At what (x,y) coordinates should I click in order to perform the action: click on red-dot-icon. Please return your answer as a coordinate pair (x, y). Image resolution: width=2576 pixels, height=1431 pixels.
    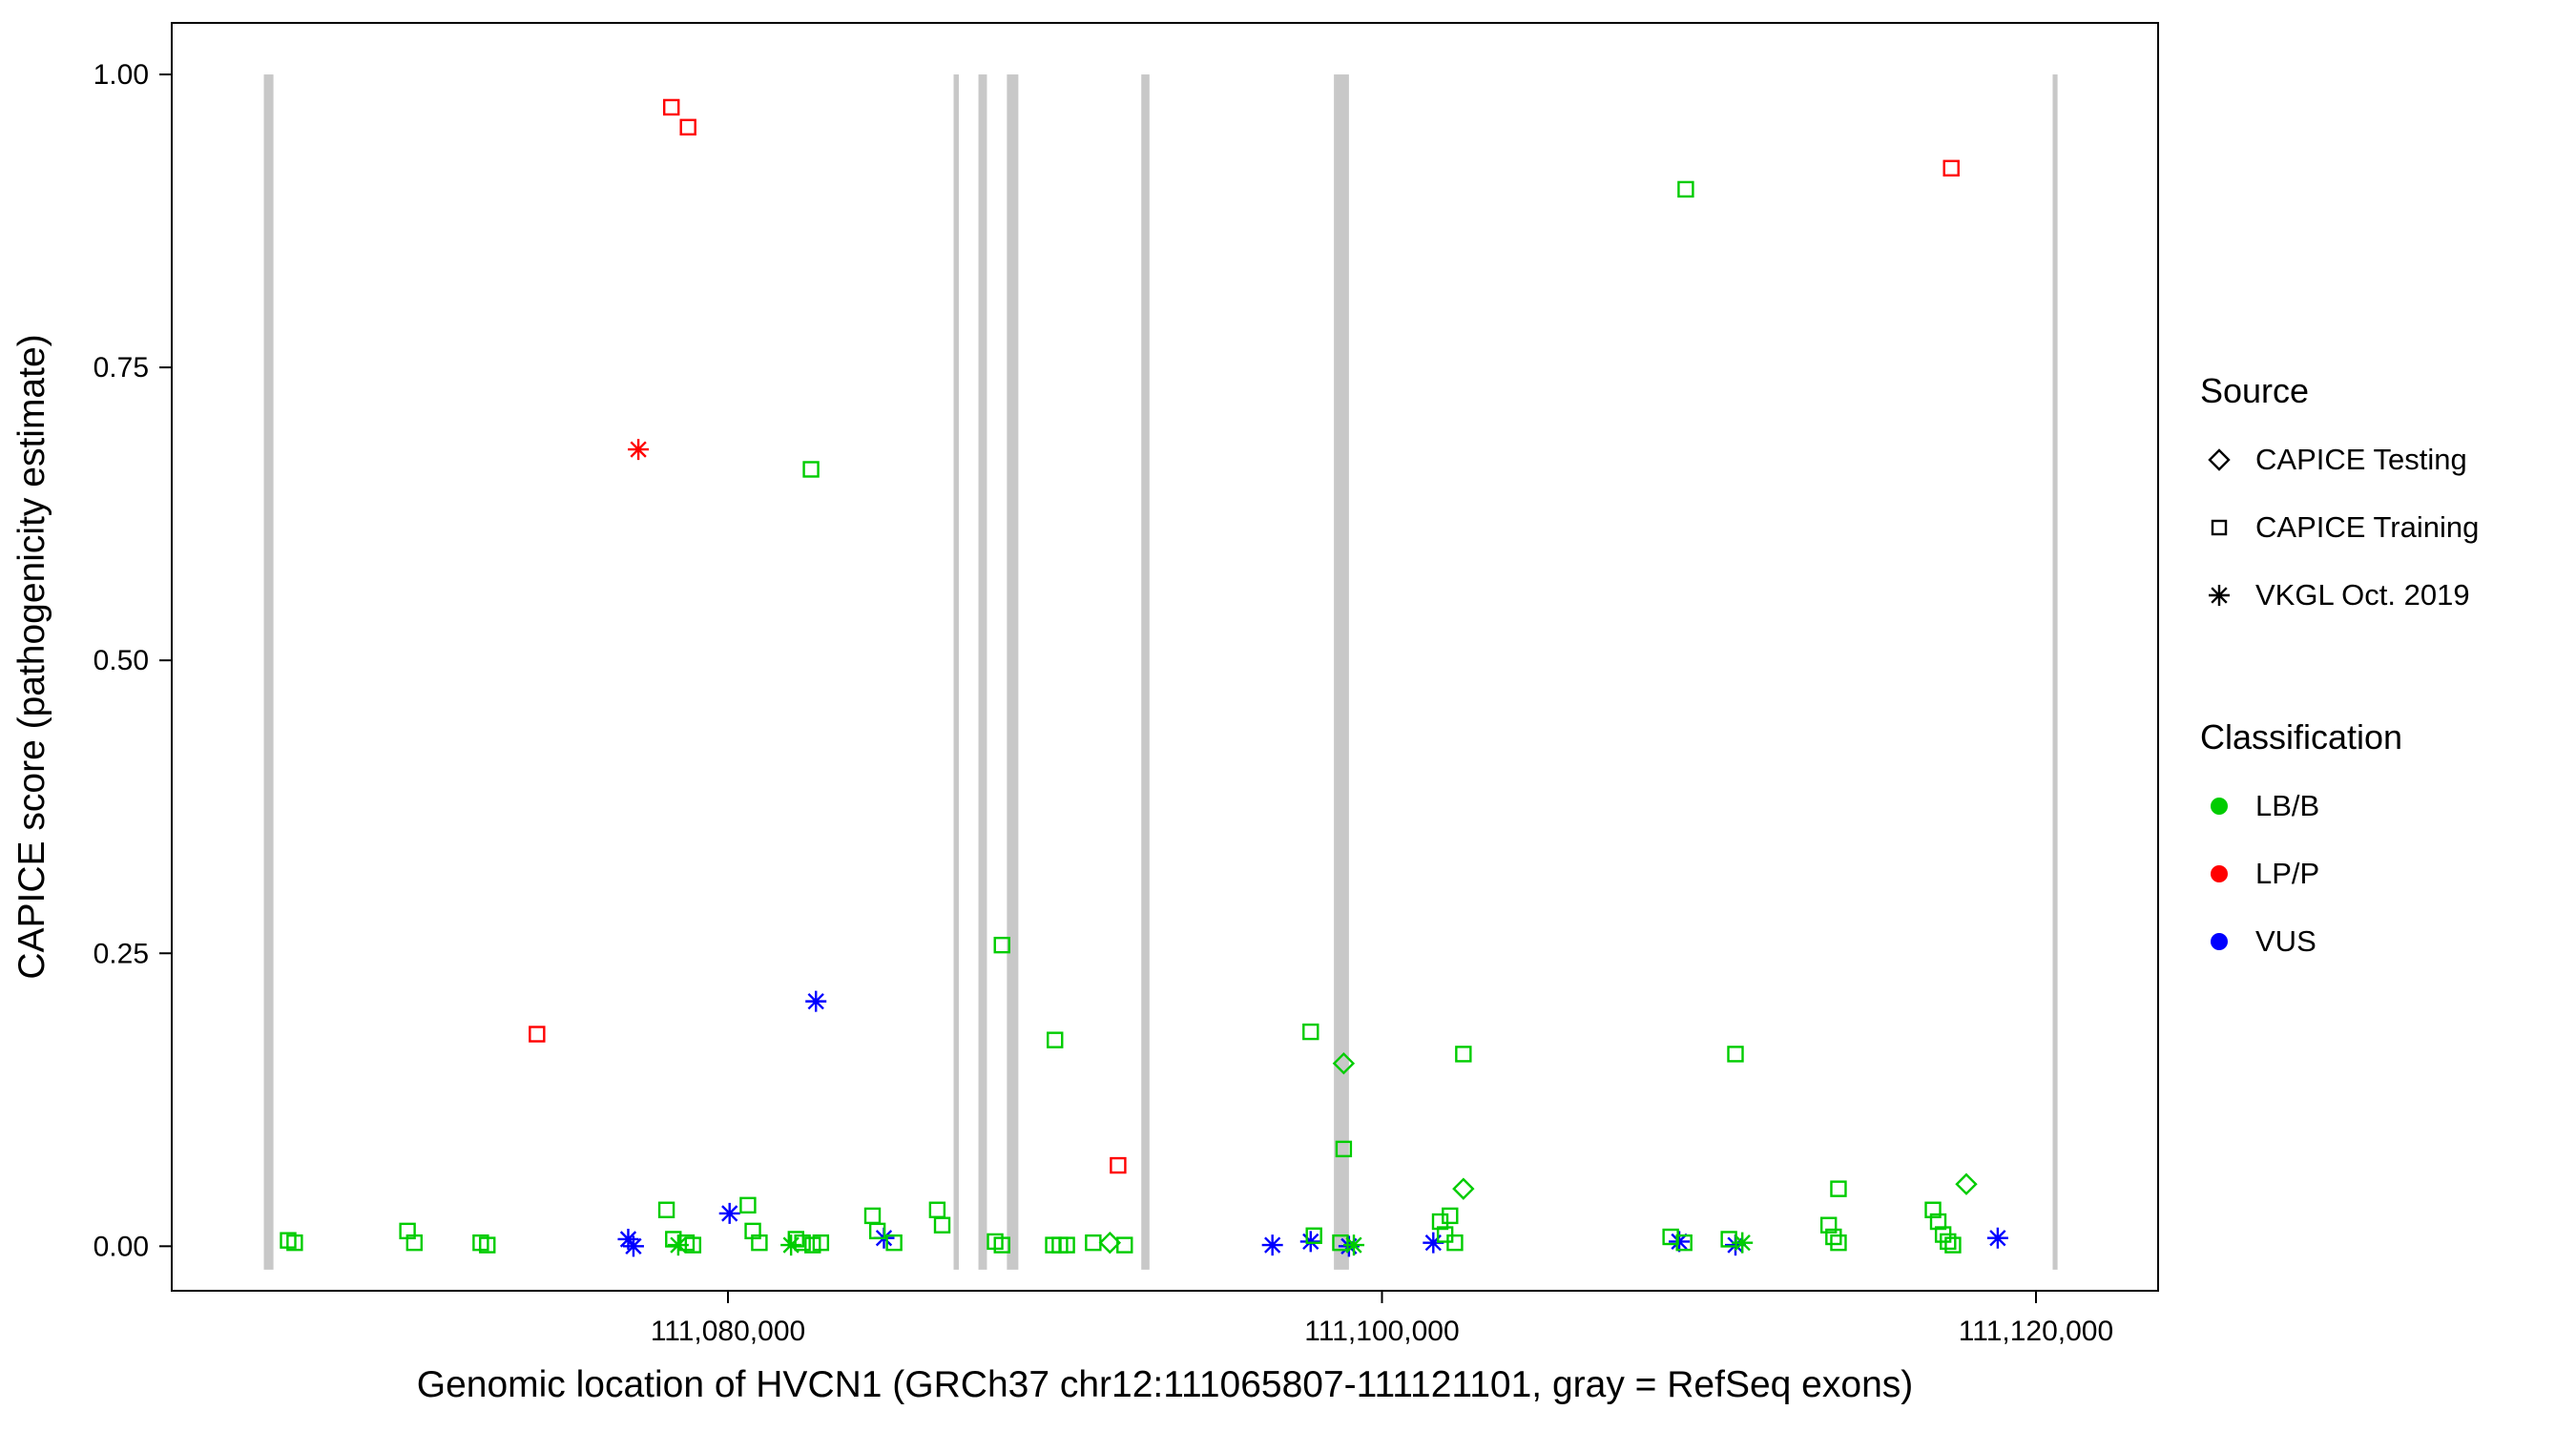
    Looking at the image, I should click on (2219, 873).